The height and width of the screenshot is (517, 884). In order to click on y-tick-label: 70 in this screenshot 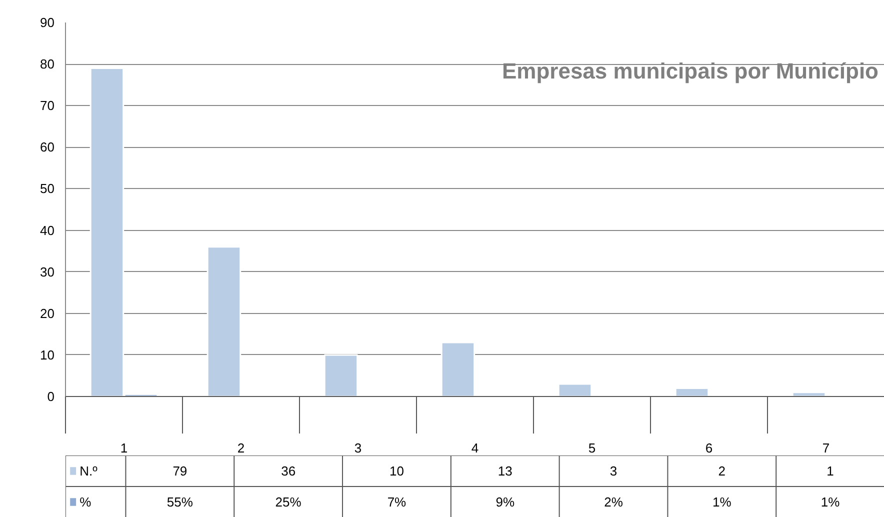, I will do `click(47, 106)`.